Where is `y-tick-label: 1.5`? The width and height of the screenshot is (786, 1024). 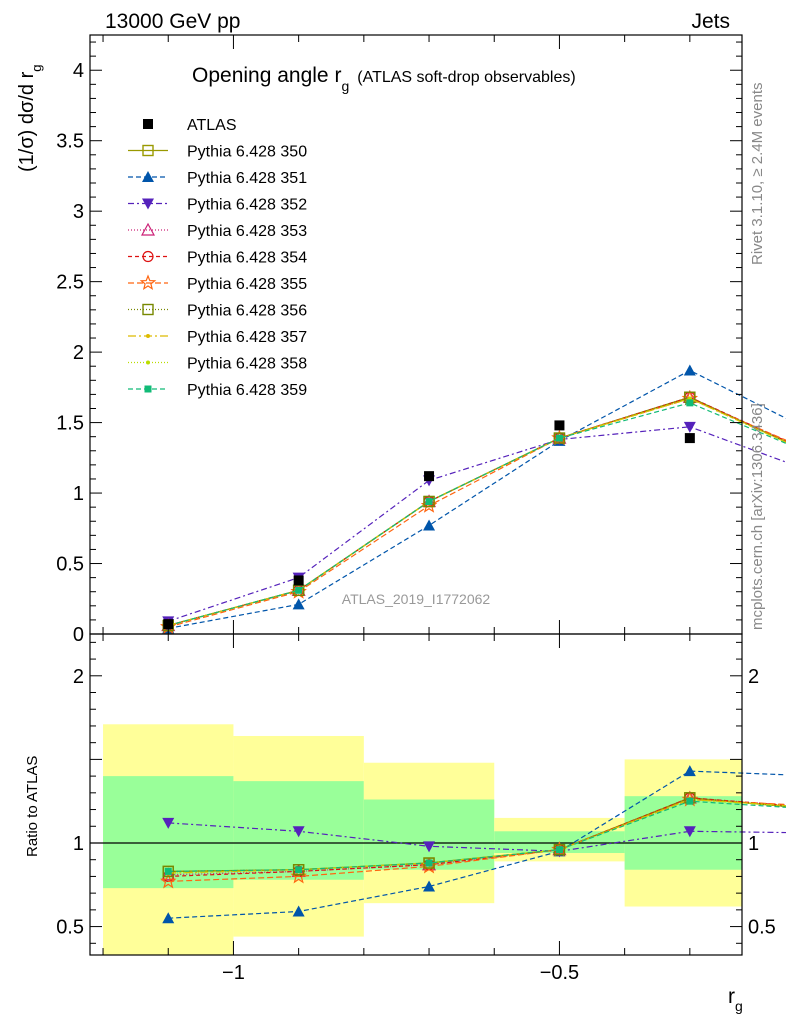 y-tick-label: 1.5 is located at coordinates (70, 424).